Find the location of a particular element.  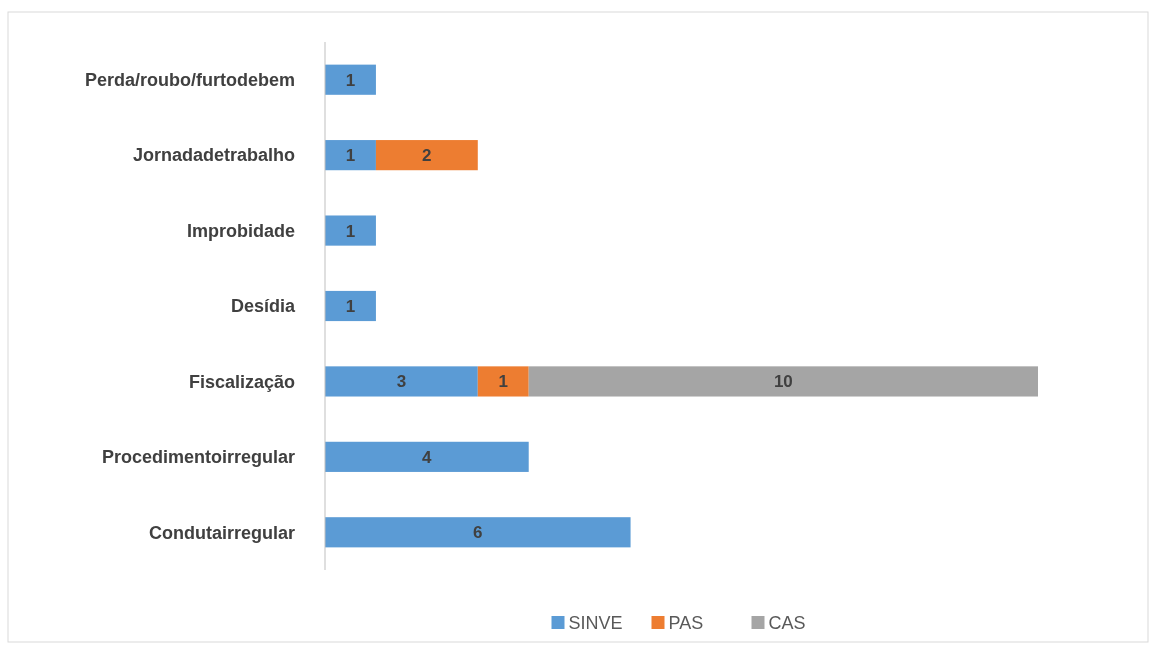

y-tick-label: Procedimentoirregular is located at coordinates (198, 457).